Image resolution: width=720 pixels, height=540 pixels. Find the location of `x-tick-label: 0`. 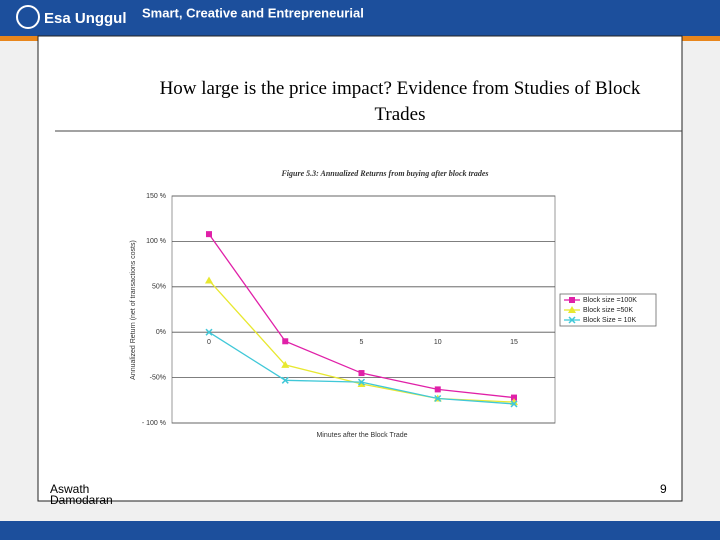

x-tick-label: 0 is located at coordinates (209, 342).